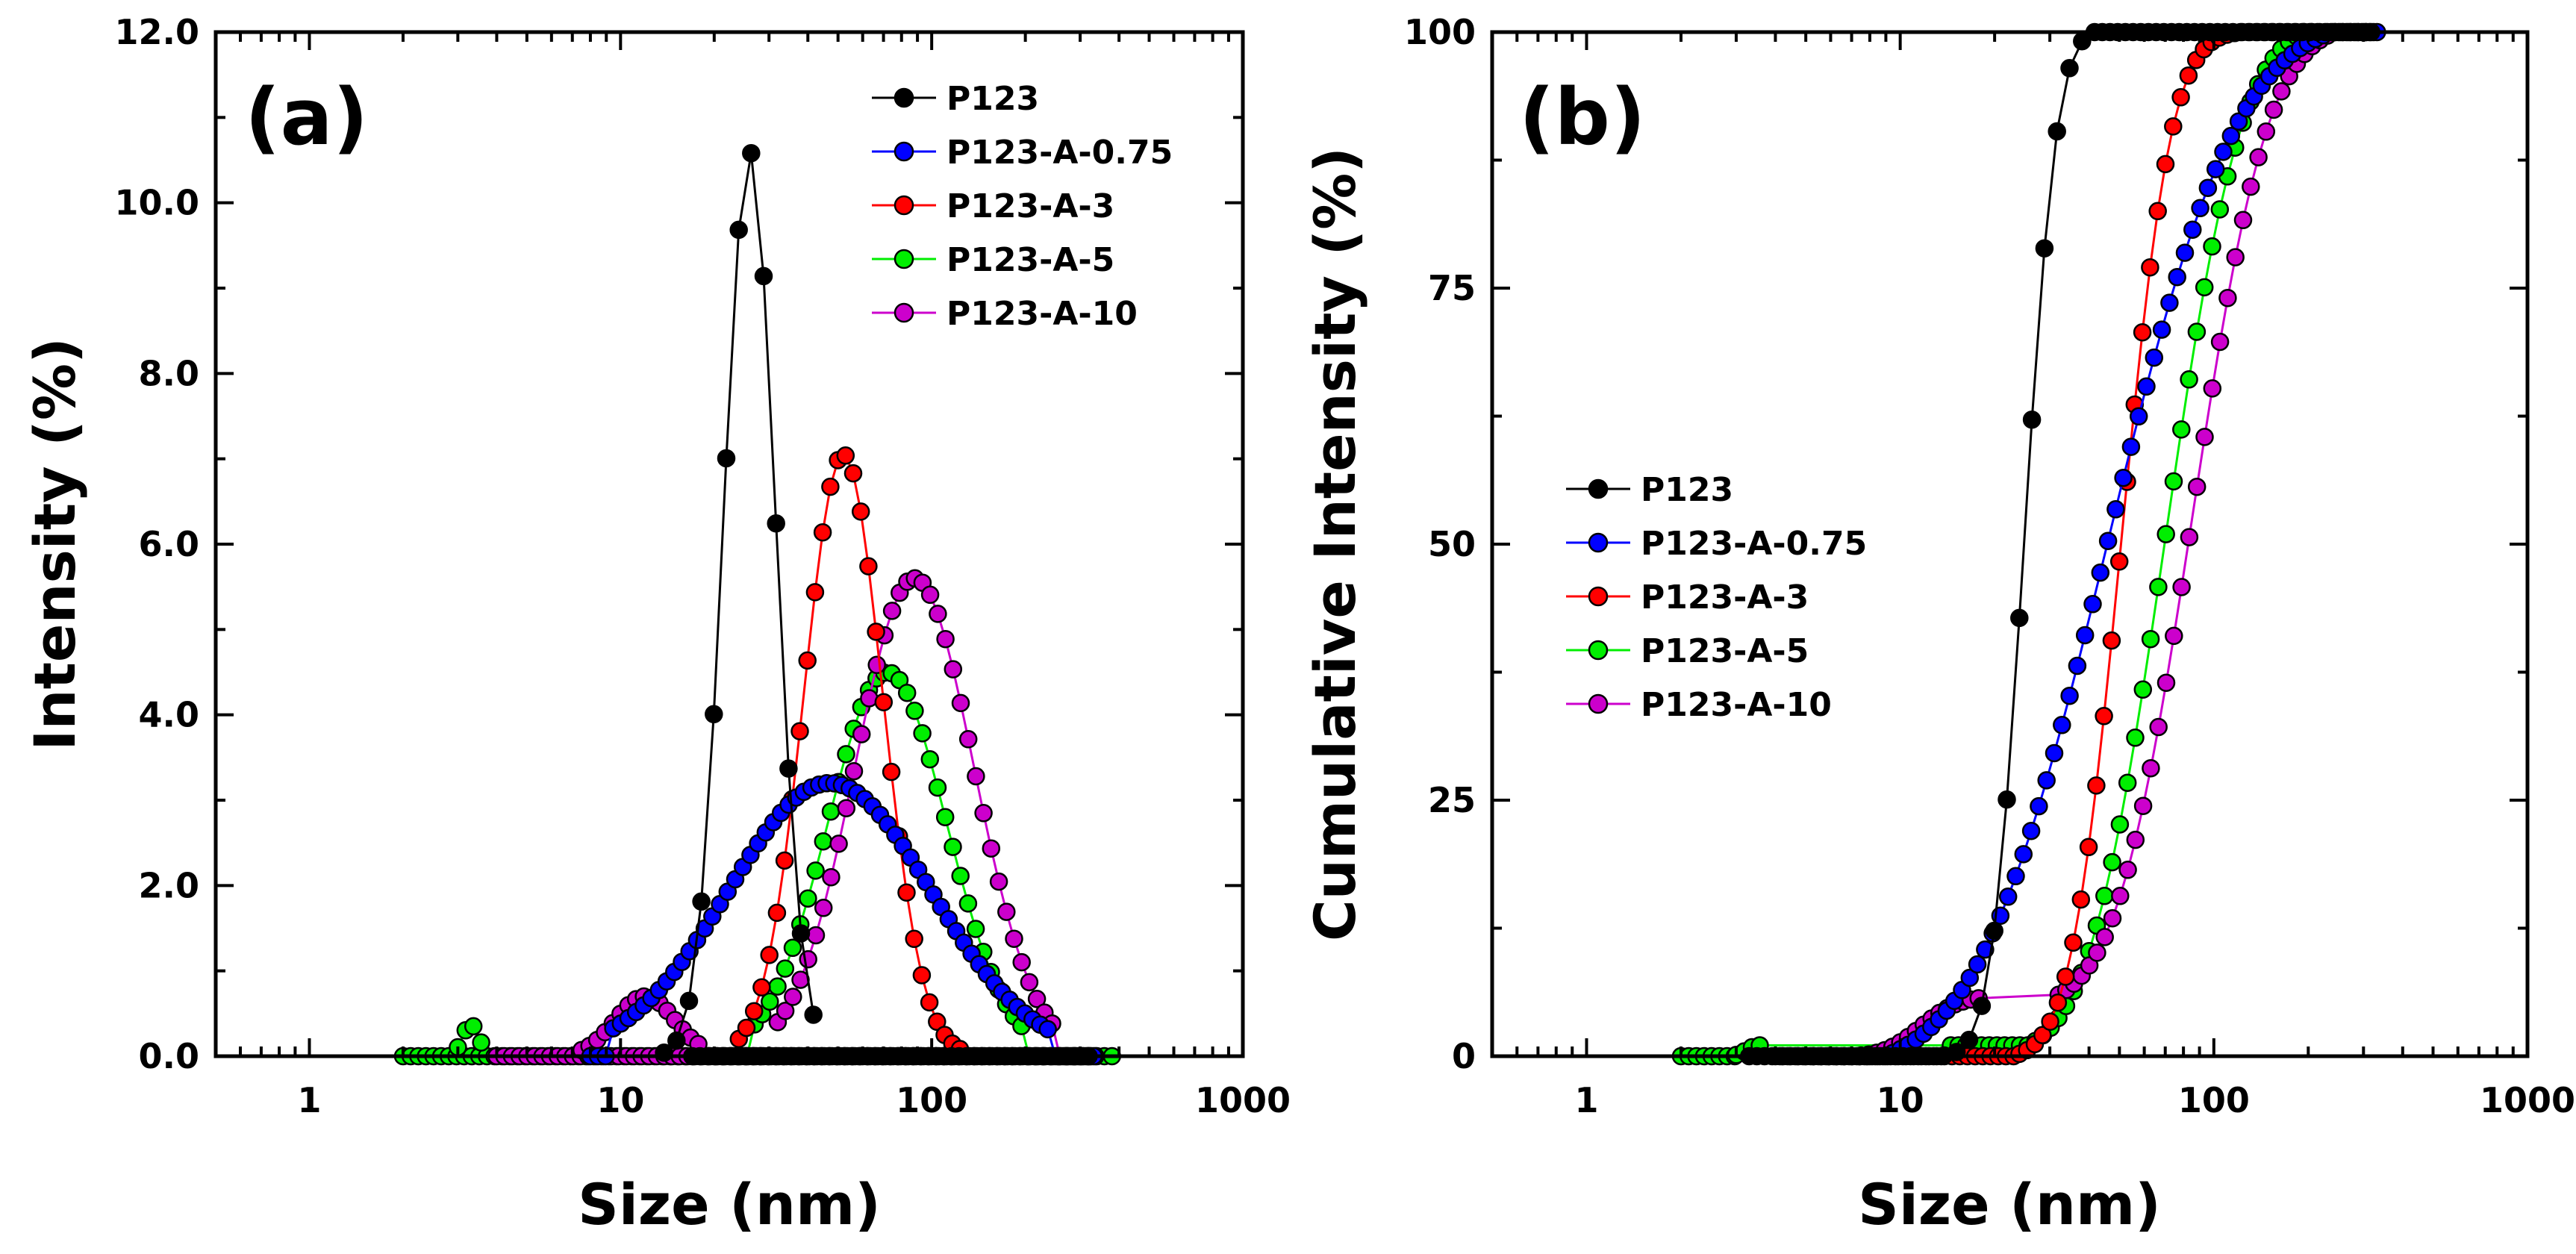 The height and width of the screenshot is (1254, 2576). What do you see at coordinates (1452, 288) in the screenshot?
I see `y-tick-label: 75` at bounding box center [1452, 288].